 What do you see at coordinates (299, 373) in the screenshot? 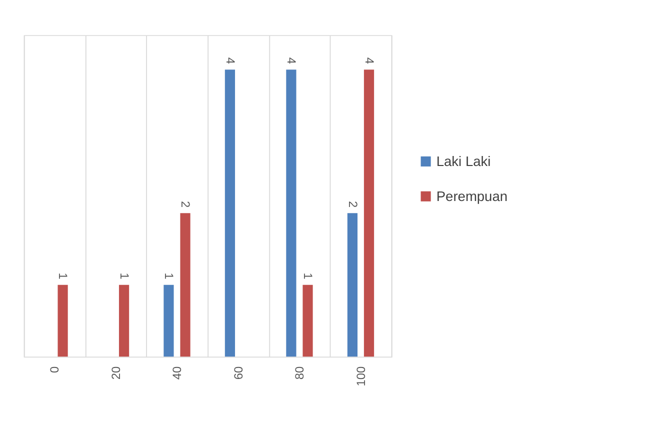
I see `x-tick-label: 80` at bounding box center [299, 373].